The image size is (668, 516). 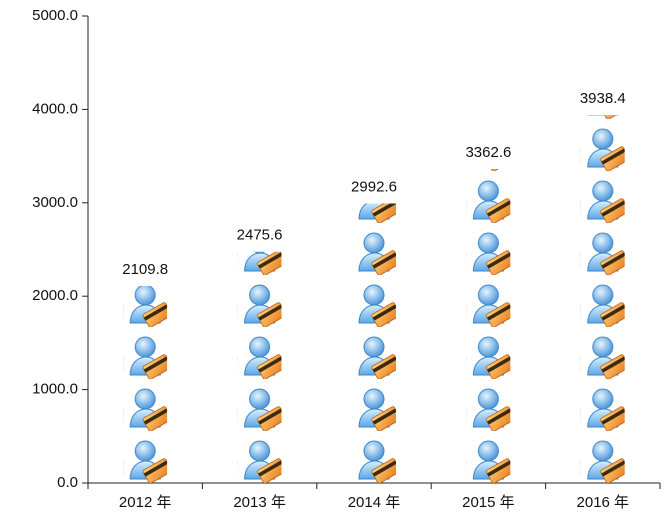 What do you see at coordinates (259, 502) in the screenshot?
I see `x-tick-label: 2013 年` at bounding box center [259, 502].